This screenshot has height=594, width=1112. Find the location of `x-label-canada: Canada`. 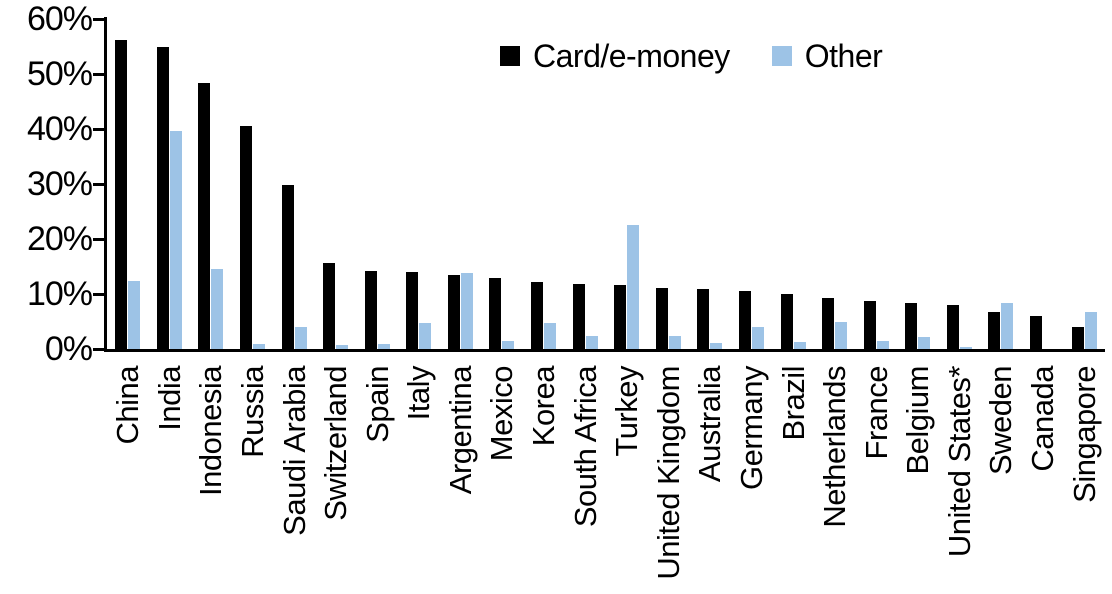

x-label-canada: Canada is located at coordinates (1042, 419).